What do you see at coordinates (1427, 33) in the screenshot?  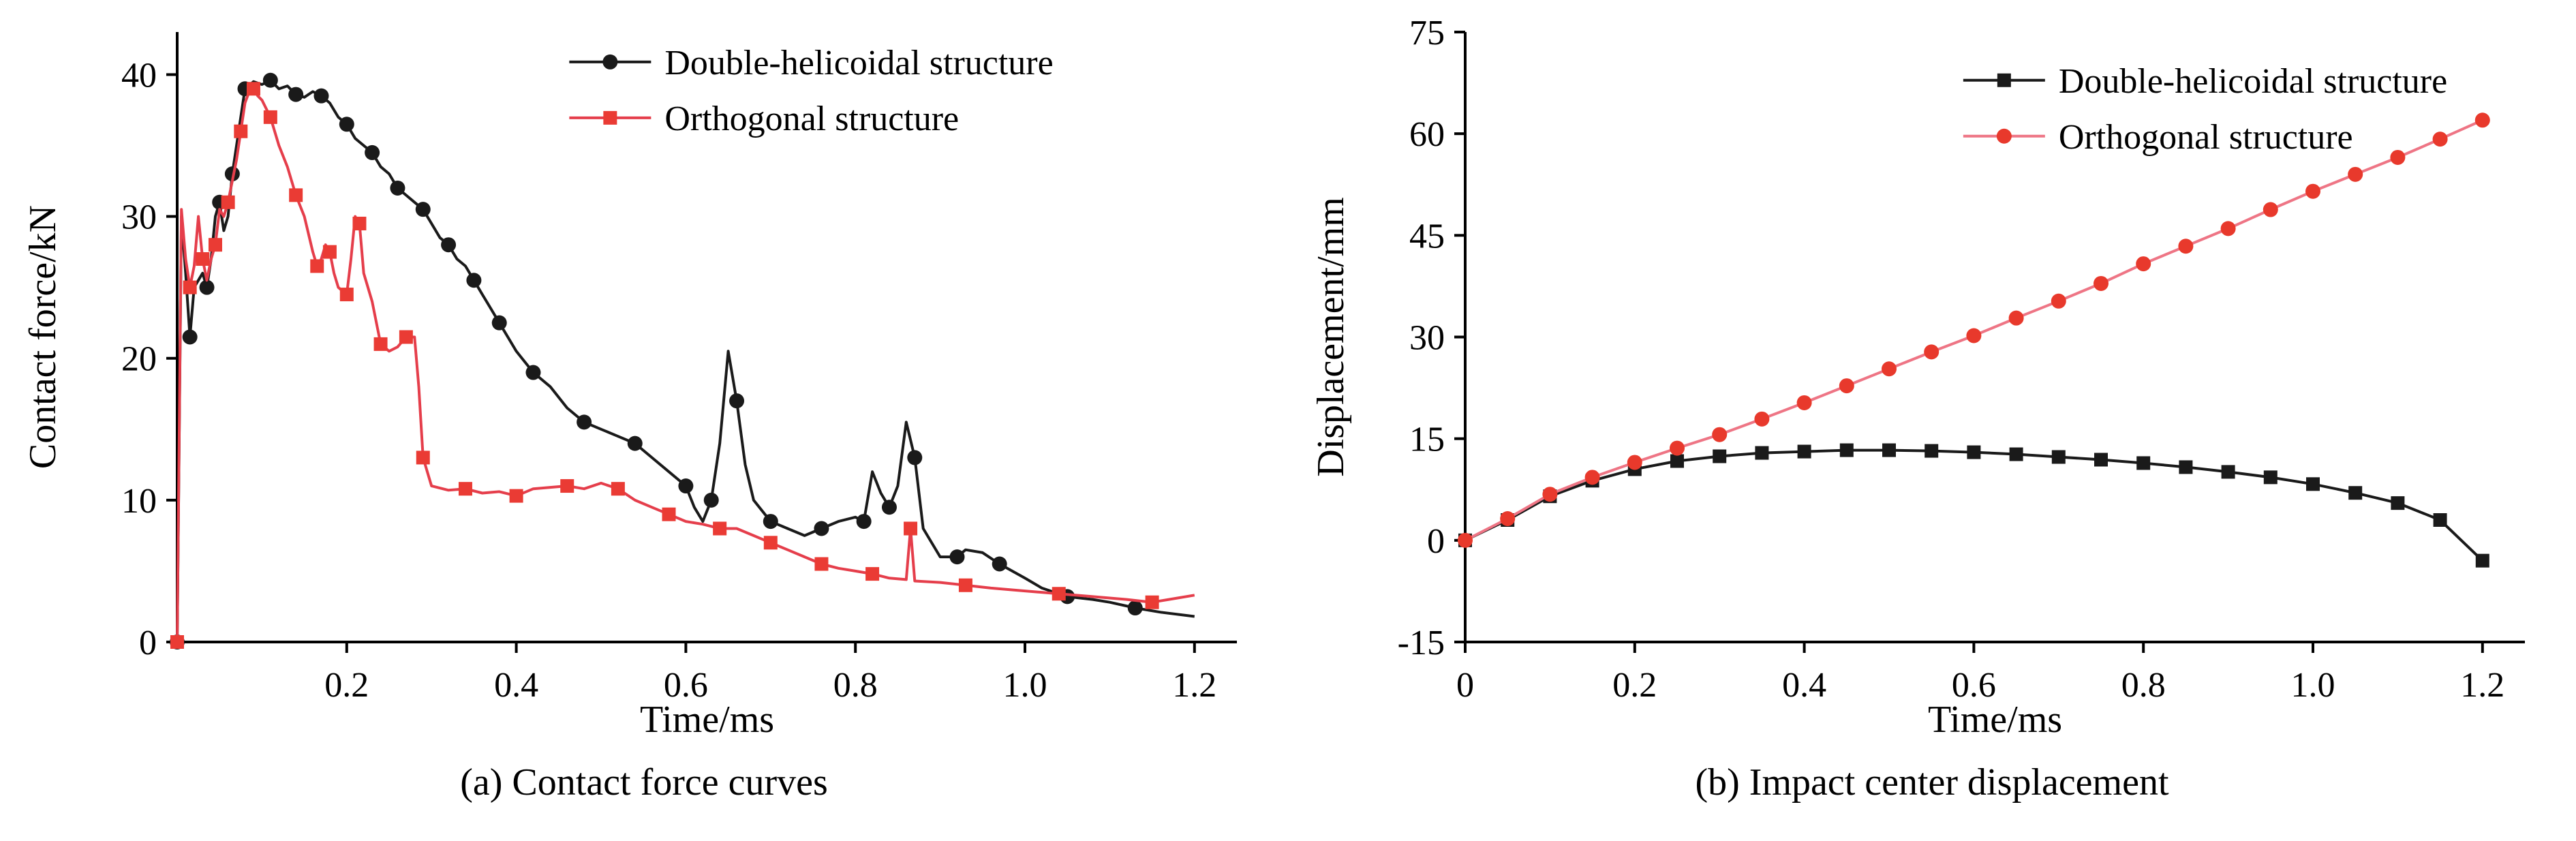 I see `svg-text: 75` at bounding box center [1427, 33].